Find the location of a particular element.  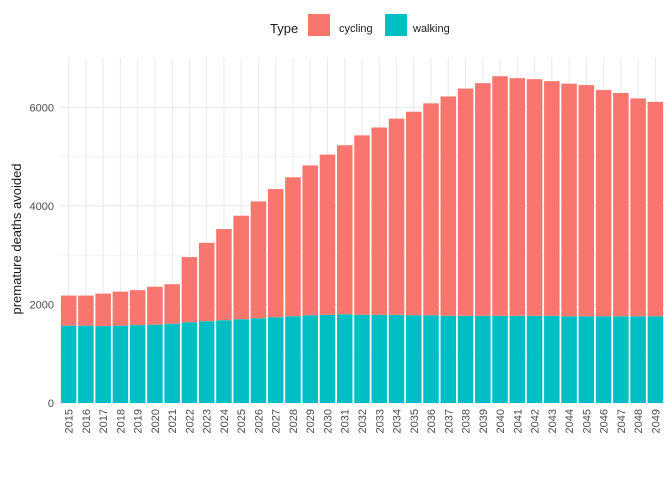

bar-cycling-2016 is located at coordinates (86, 310).